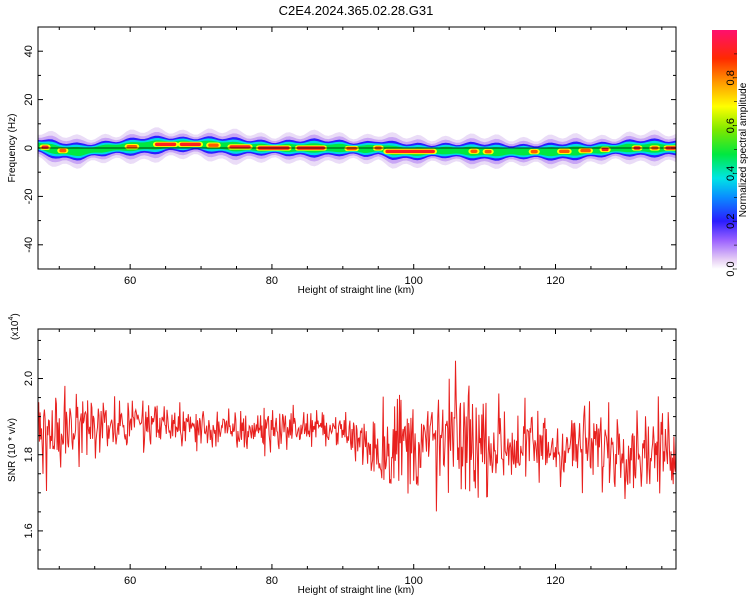  Describe the element at coordinates (130, 581) in the screenshot. I see `snr-x-tick-label: 60` at that location.